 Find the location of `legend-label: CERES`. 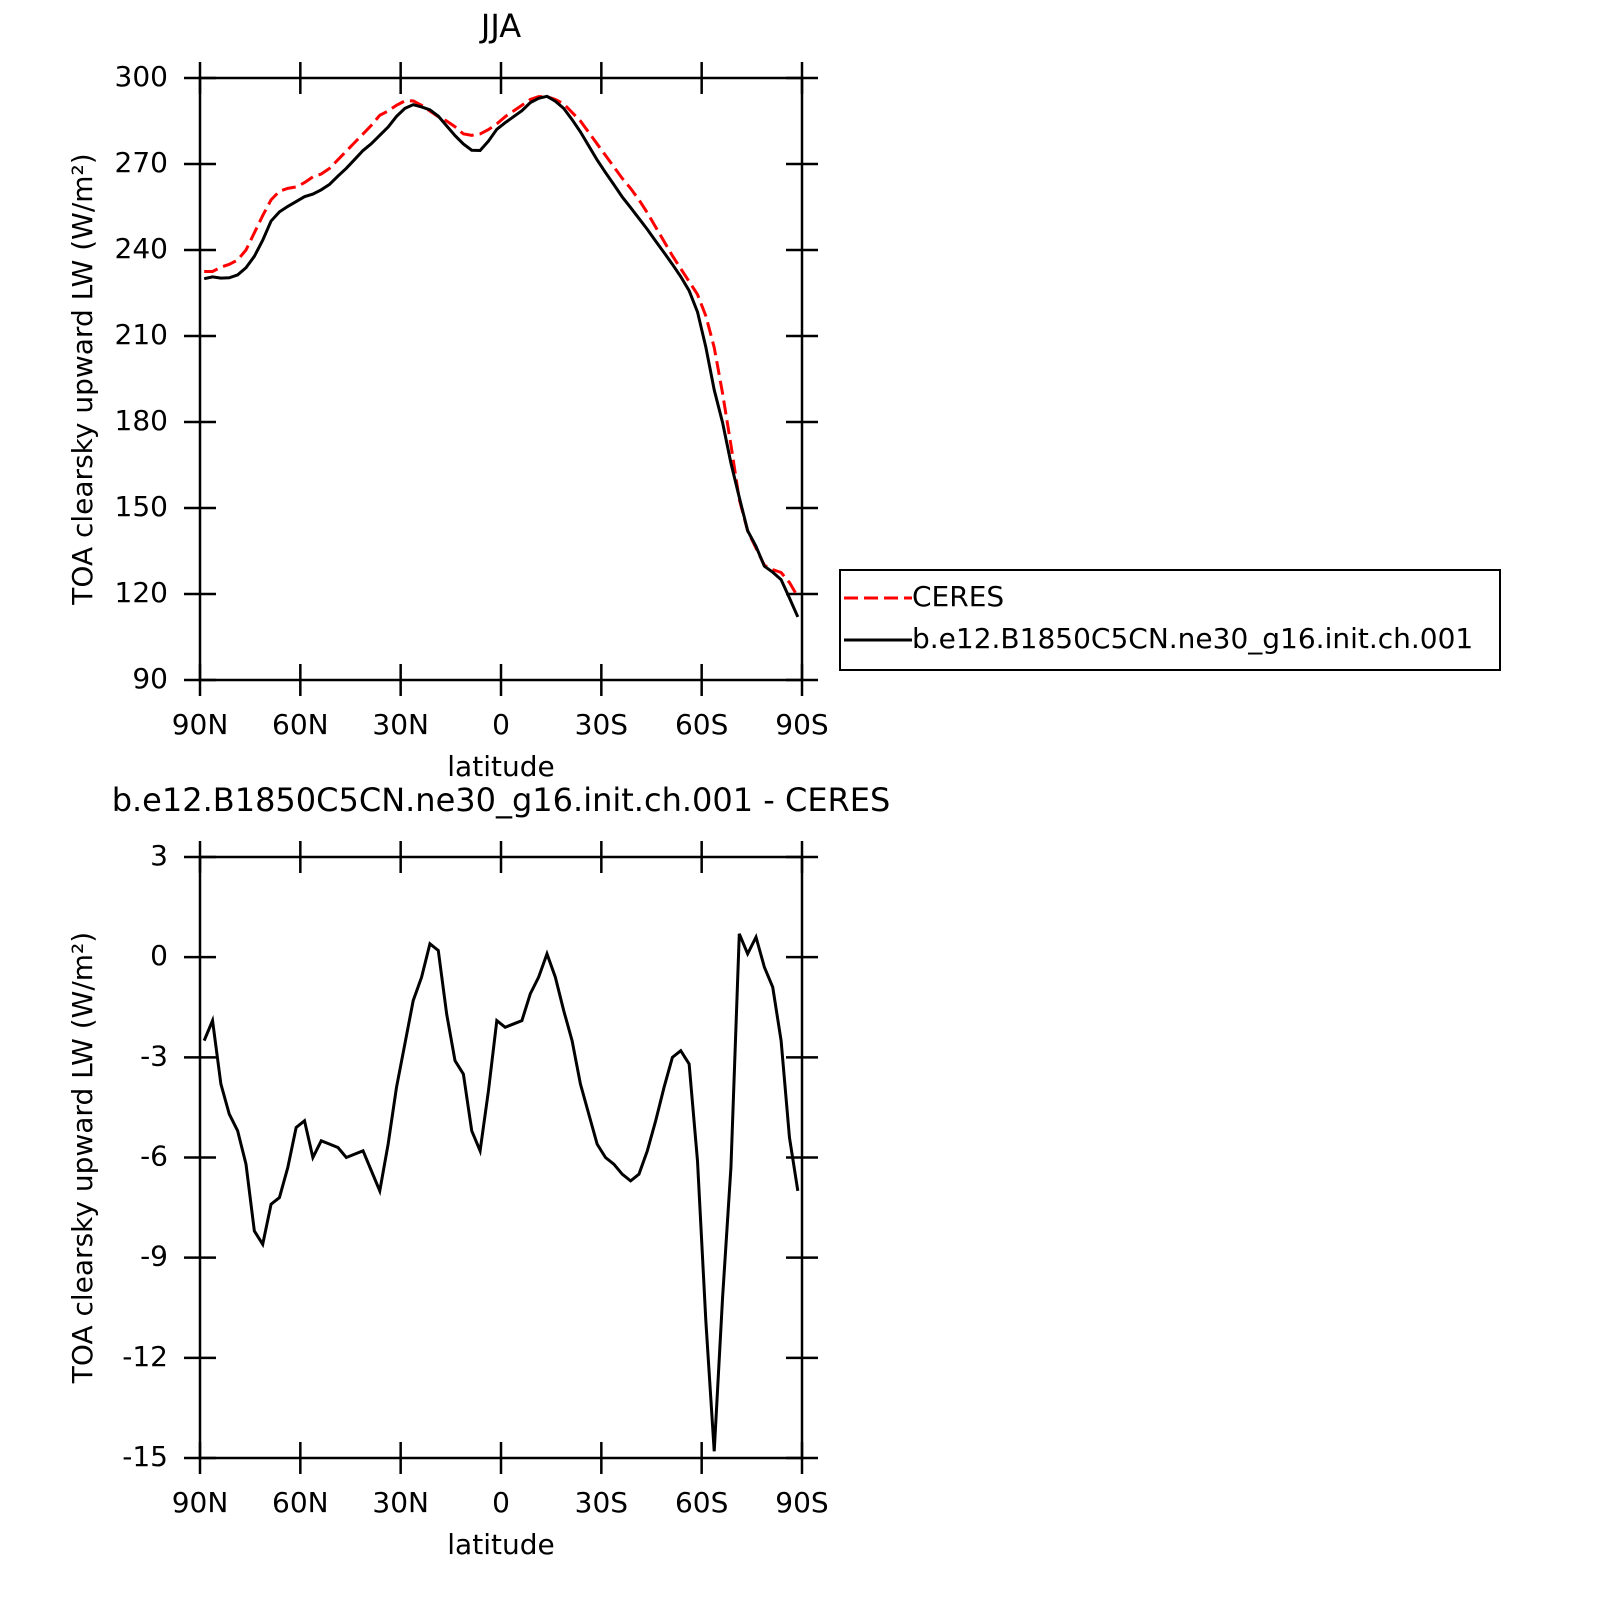

legend-label: CERES is located at coordinates (958, 596).